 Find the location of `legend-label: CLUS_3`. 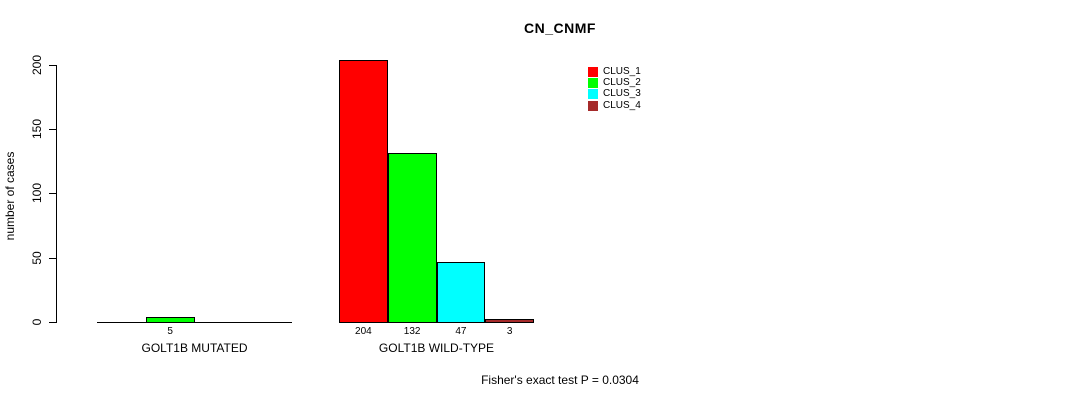

legend-label: CLUS_3 is located at coordinates (622, 94).